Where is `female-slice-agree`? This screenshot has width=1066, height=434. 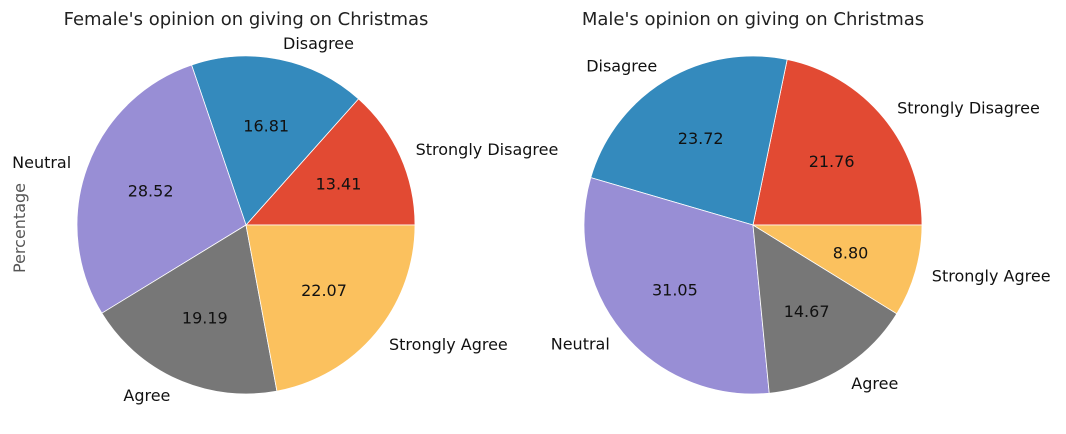 female-slice-agree is located at coordinates (189, 309).